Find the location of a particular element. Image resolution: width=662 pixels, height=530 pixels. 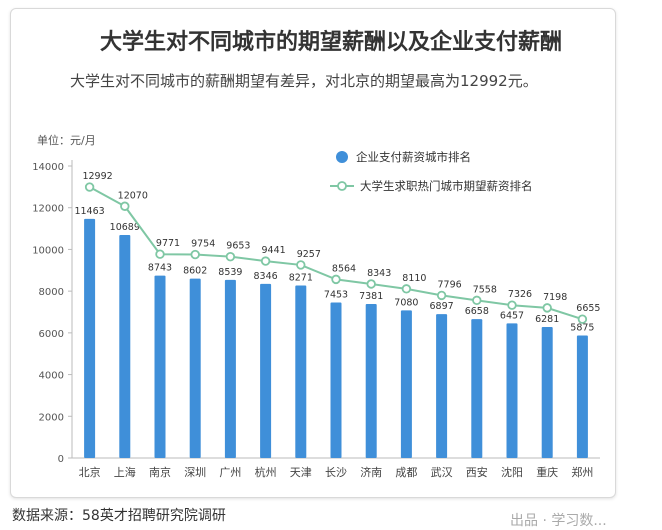

unit-label: 单位：元/月 is located at coordinates (66, 140).